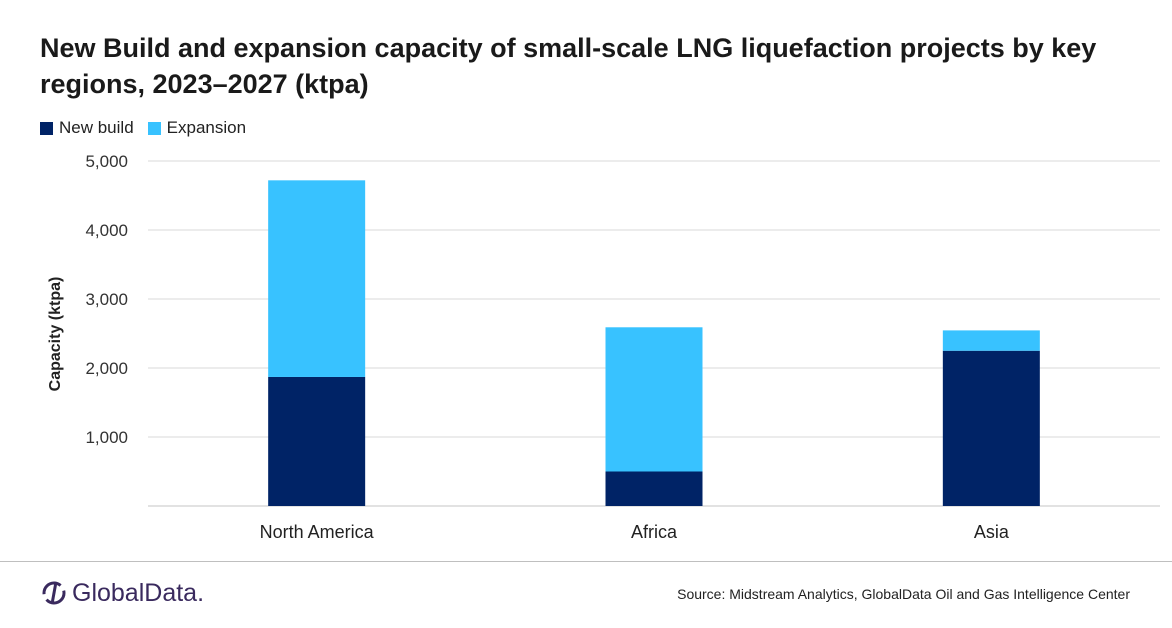 The height and width of the screenshot is (628, 1172). I want to click on legend-swatch-new-build, so click(46, 128).